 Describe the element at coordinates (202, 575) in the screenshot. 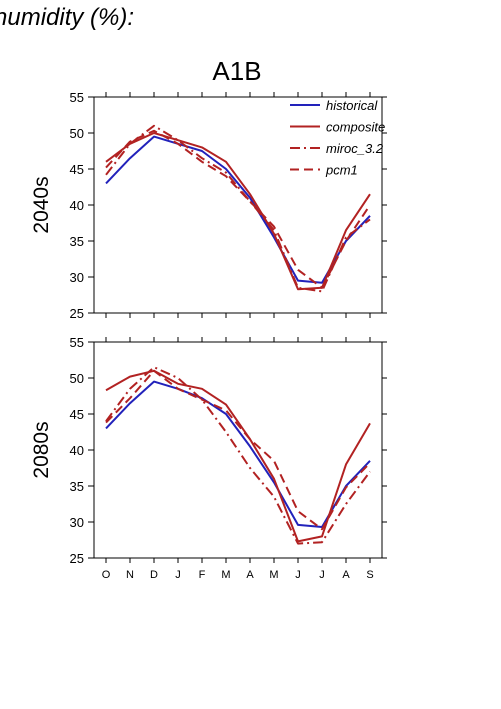

I see `x-tick-label: F` at that location.